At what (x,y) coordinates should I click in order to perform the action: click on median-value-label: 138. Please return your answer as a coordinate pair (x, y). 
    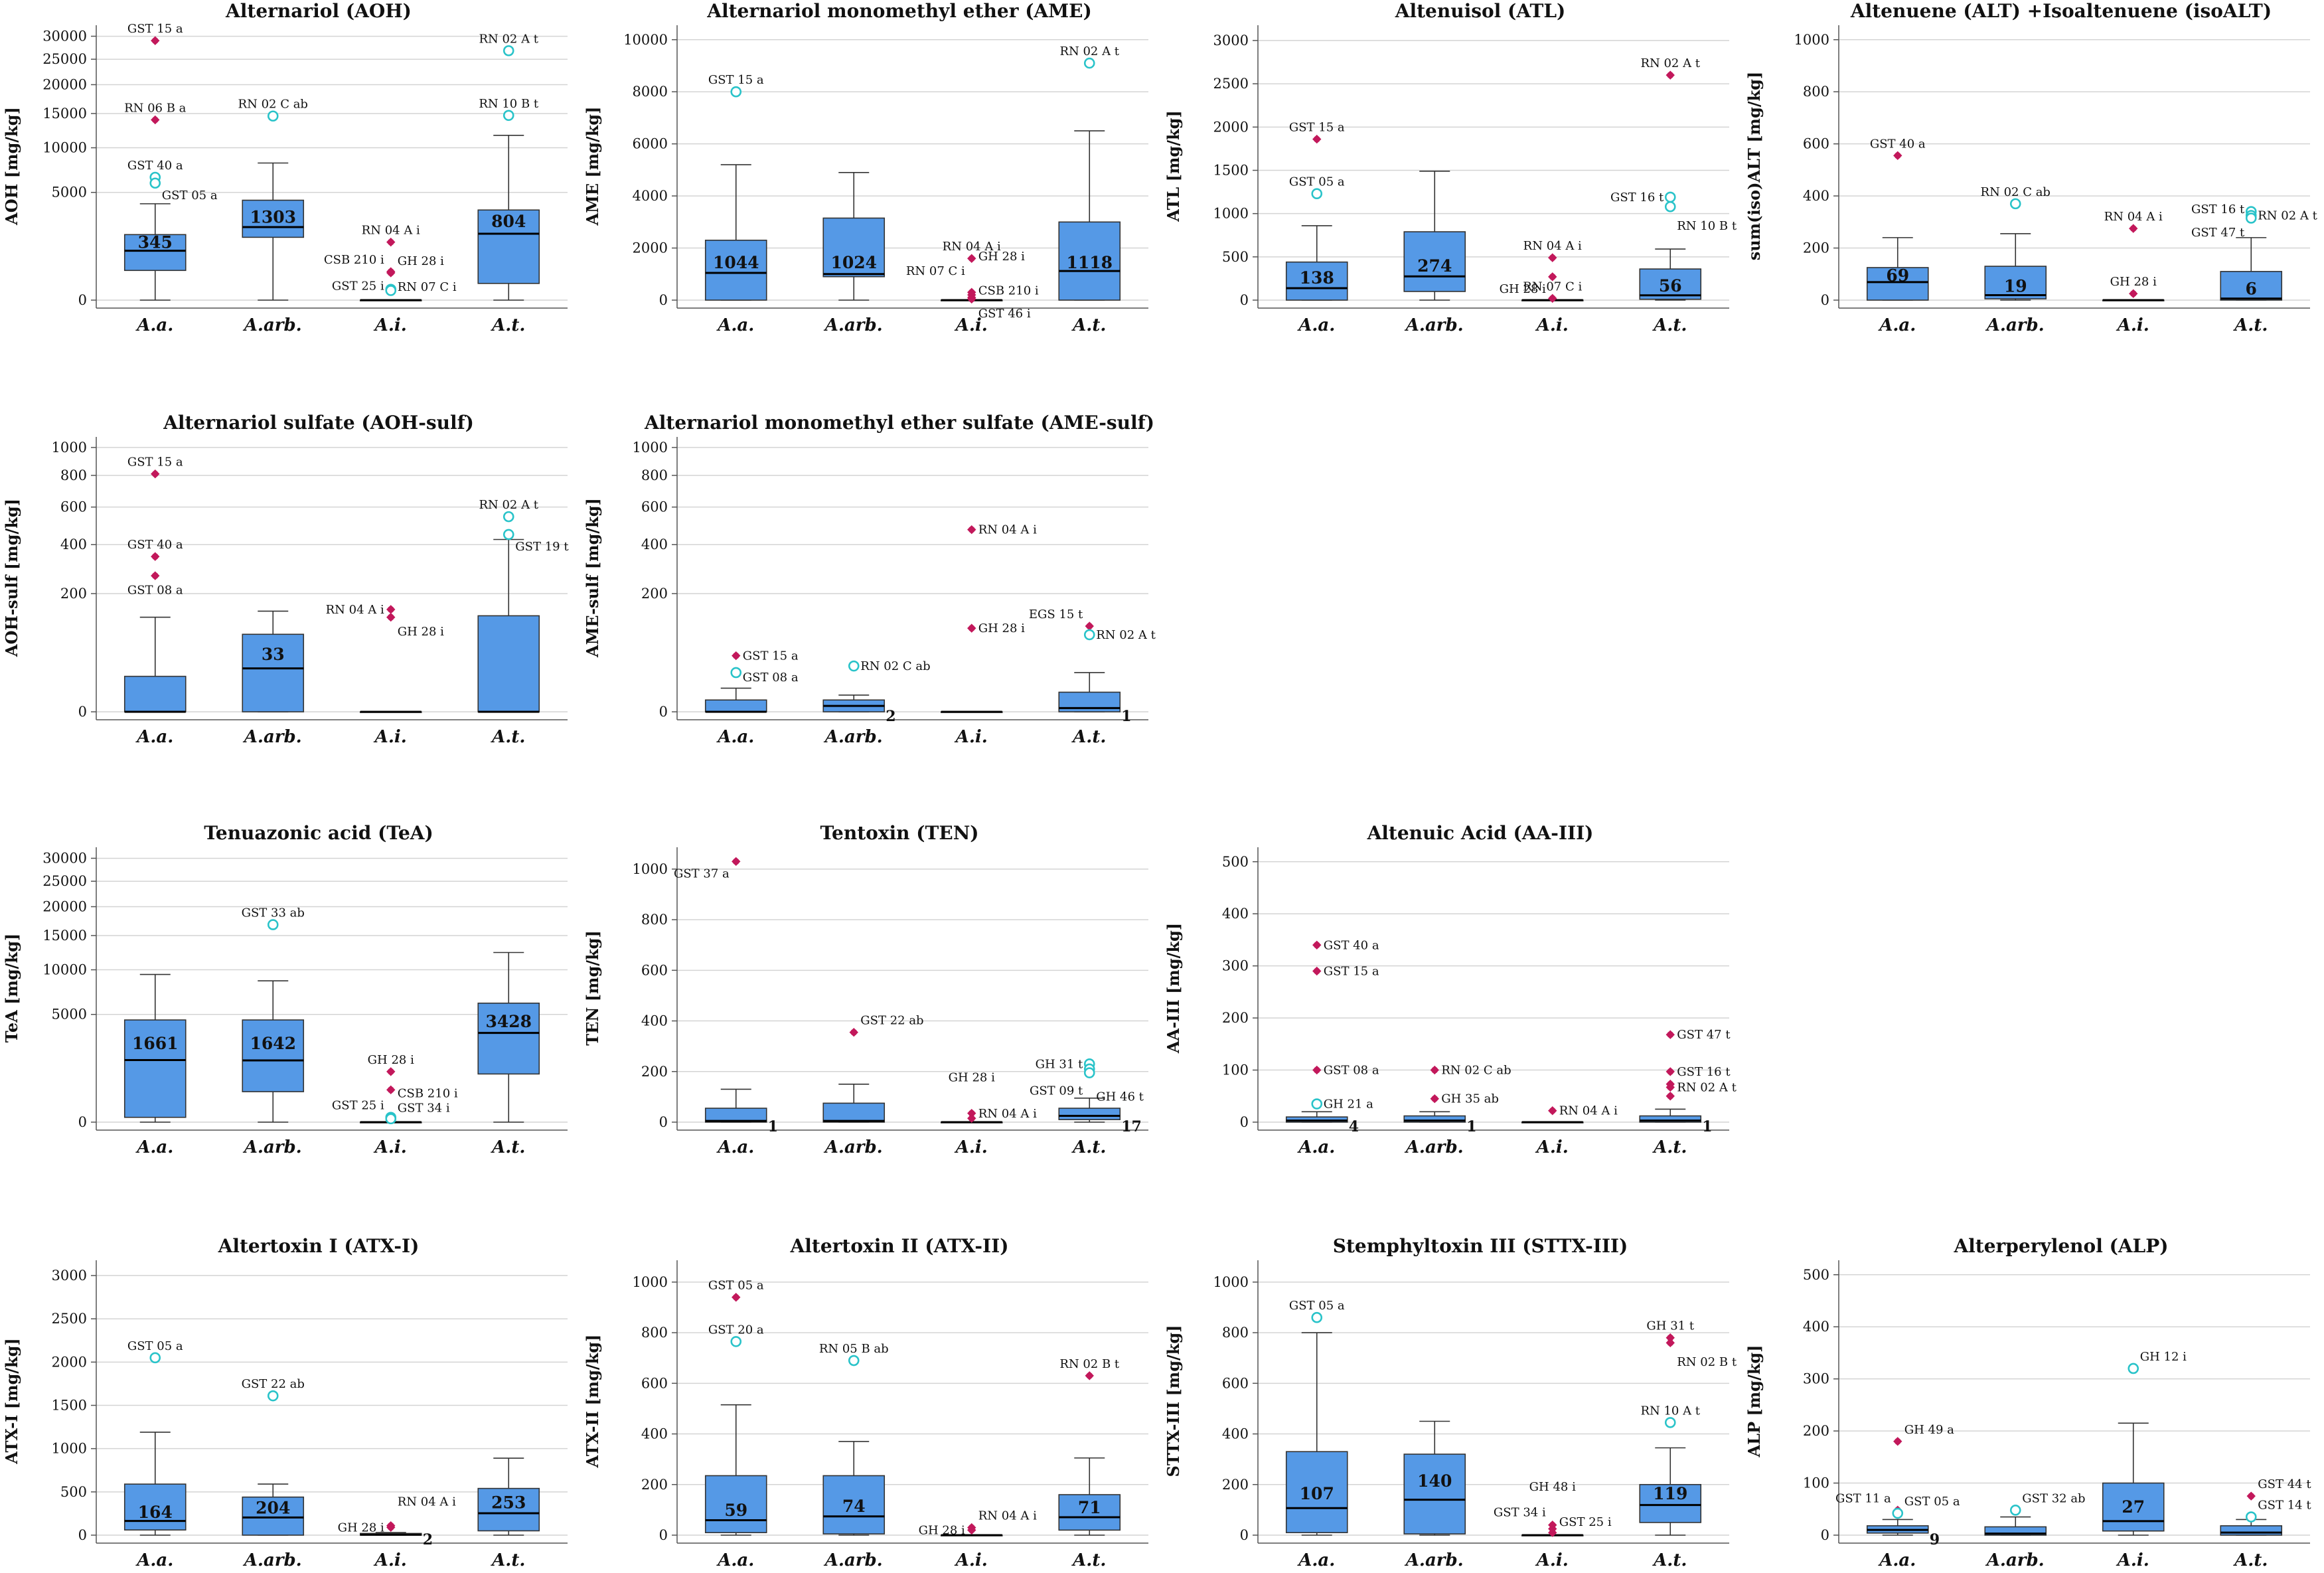
    Looking at the image, I should click on (1317, 278).